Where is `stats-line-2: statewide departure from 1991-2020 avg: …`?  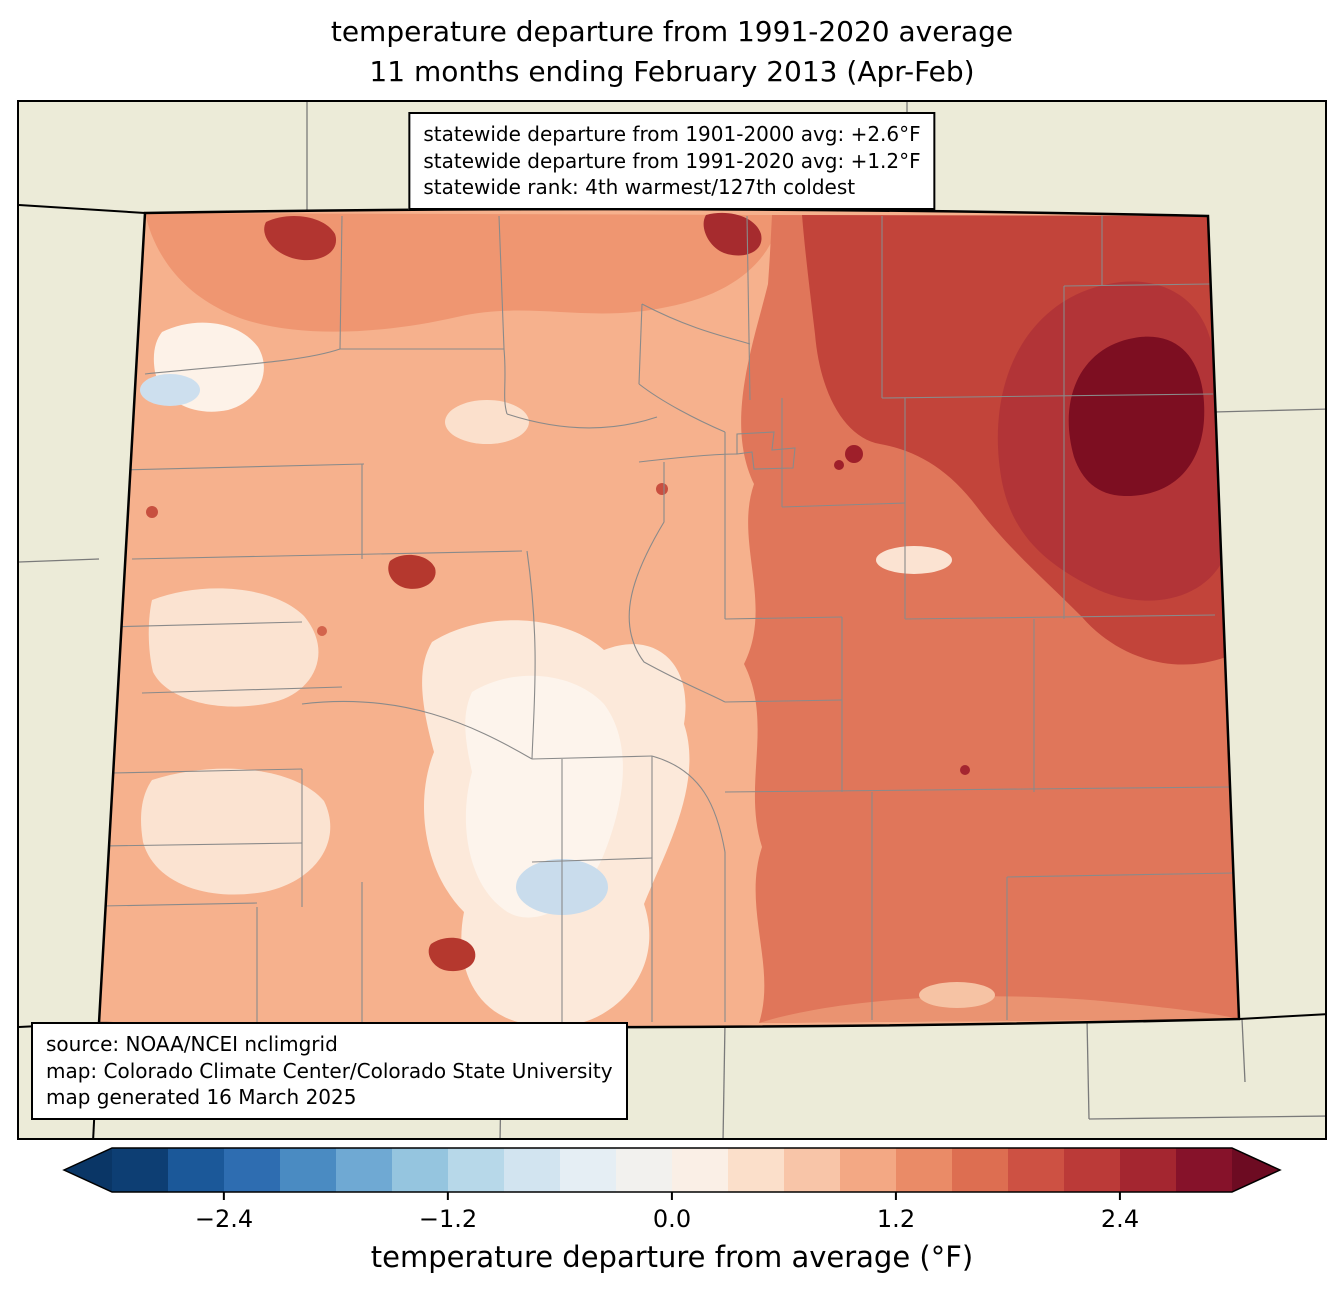
stats-line-2: statewide departure from 1991-2020 avg: … is located at coordinates (672, 160).